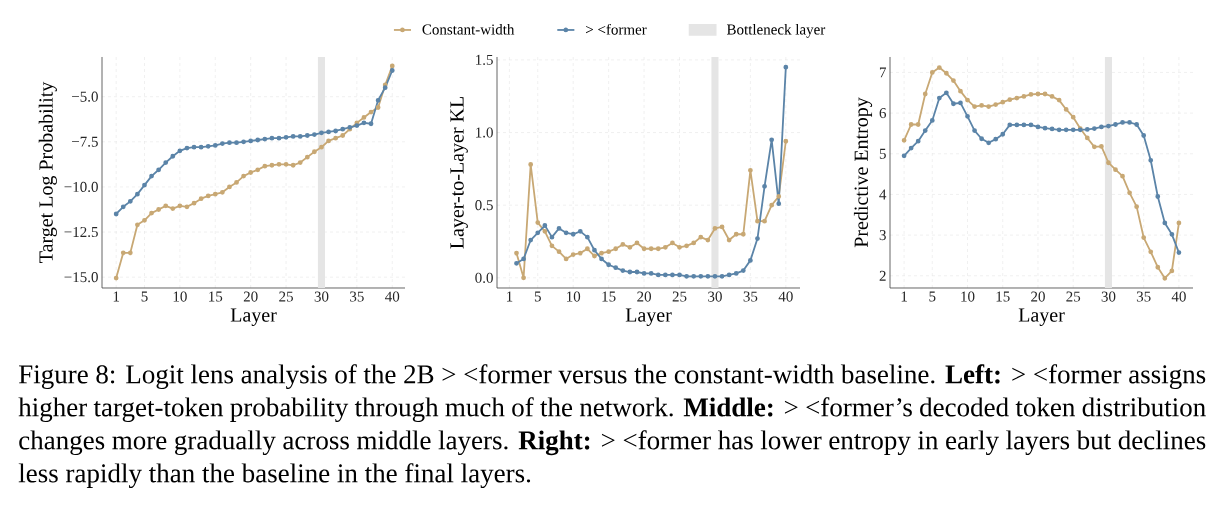 This screenshot has width=1220, height=518. I want to click on y-tick-label: 0.5, so click(484, 205).